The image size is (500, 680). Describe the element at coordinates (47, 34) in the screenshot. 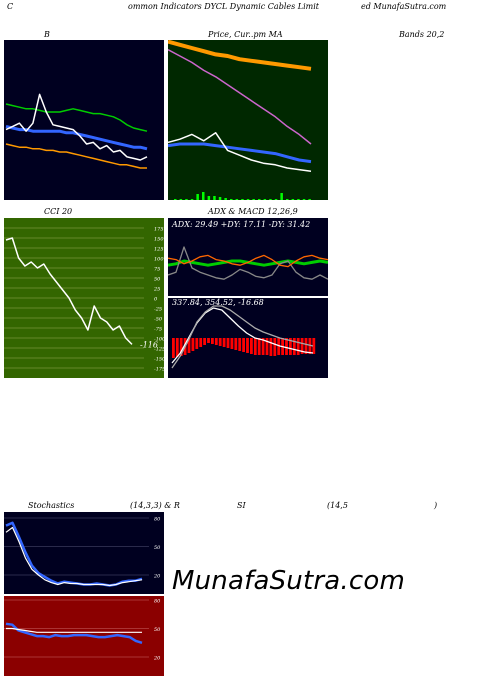

I see `bands-title-left: B` at that location.